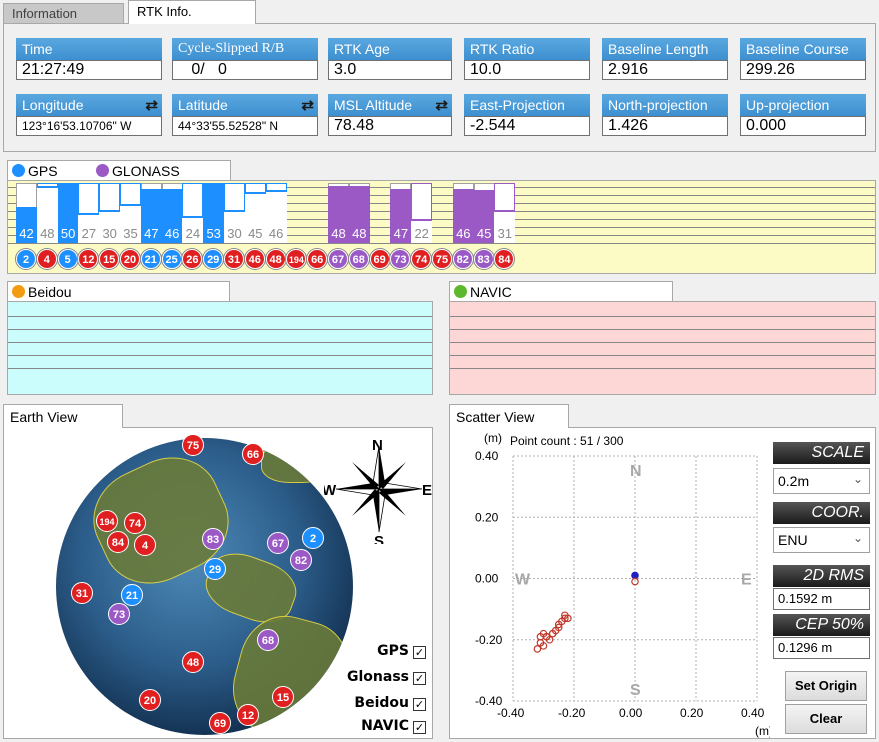 This screenshot has height=742, width=879. I want to click on longitude-header: Longitude ⇄, so click(89, 105).